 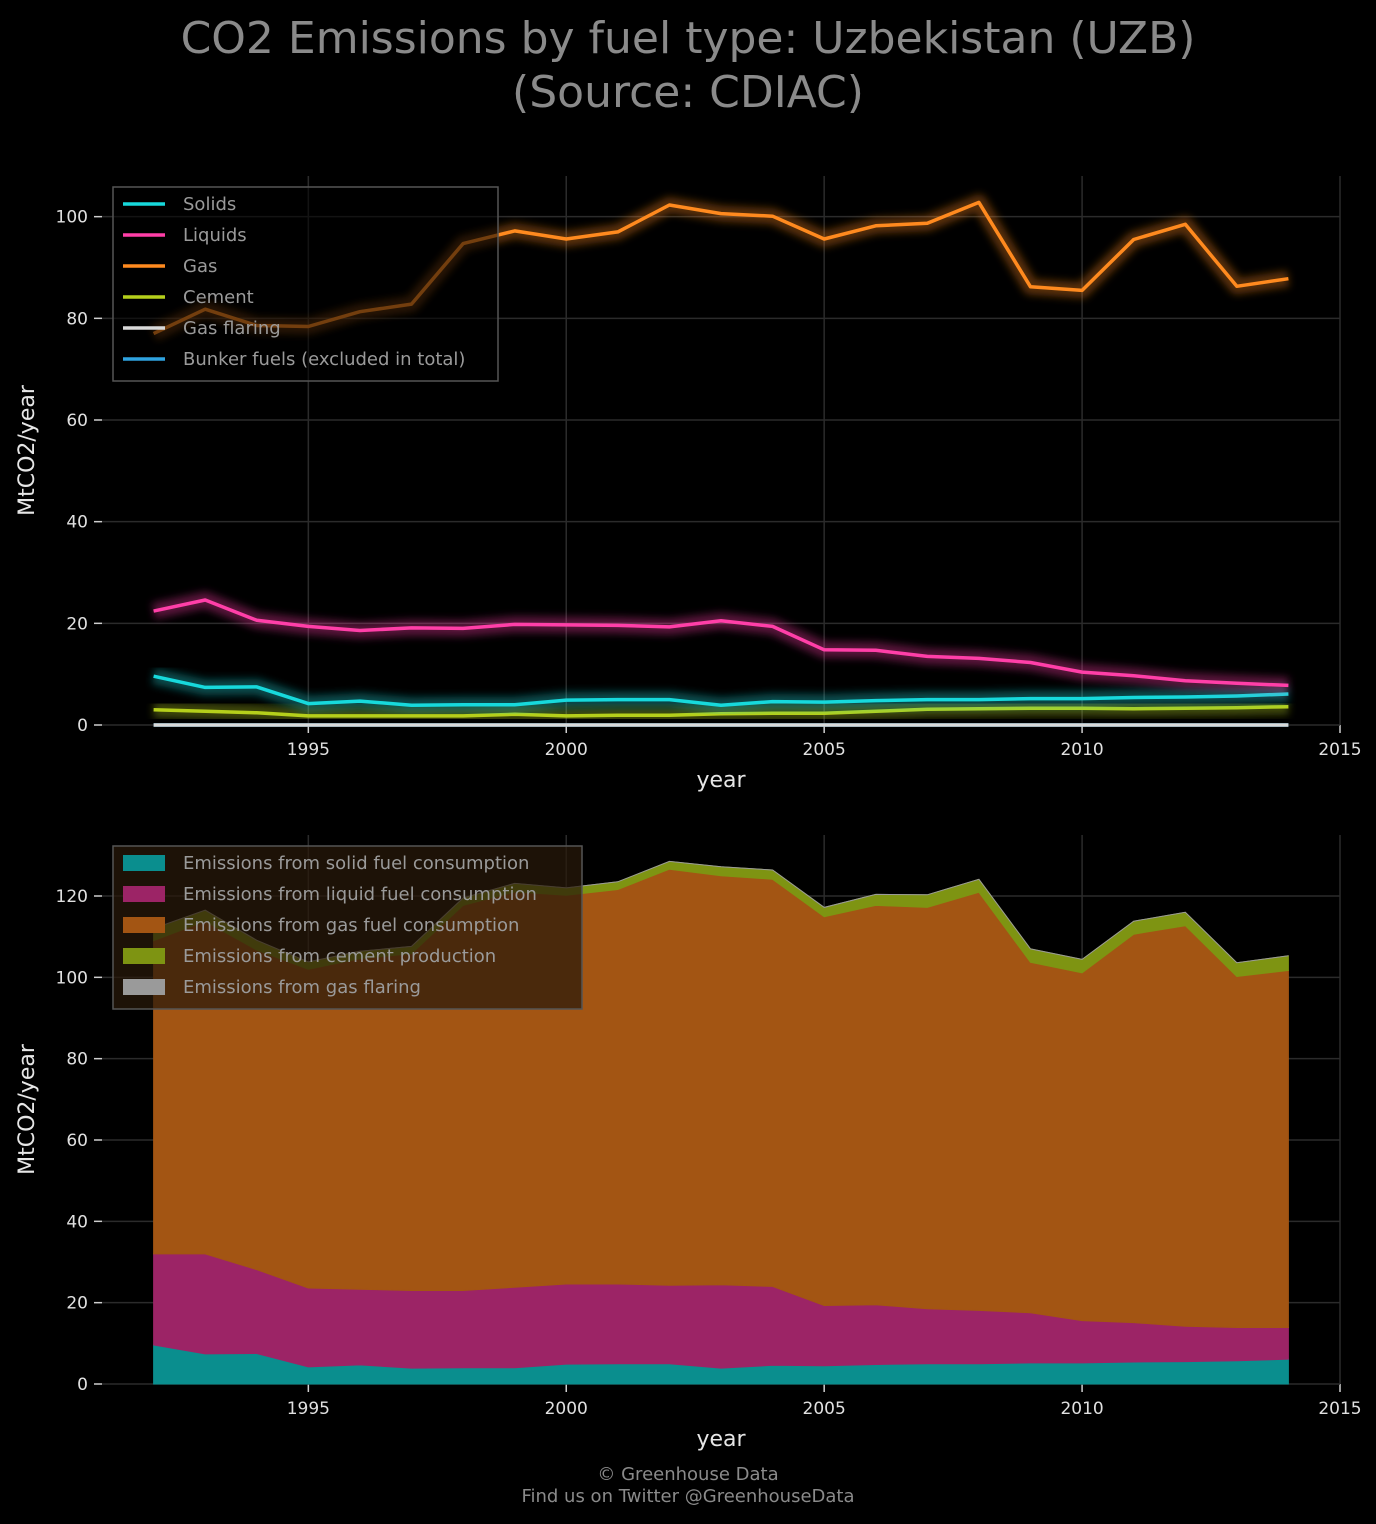 What do you see at coordinates (688, 92) in the screenshot?
I see `chart-title-line-2: (Source: CDIAC)` at bounding box center [688, 92].